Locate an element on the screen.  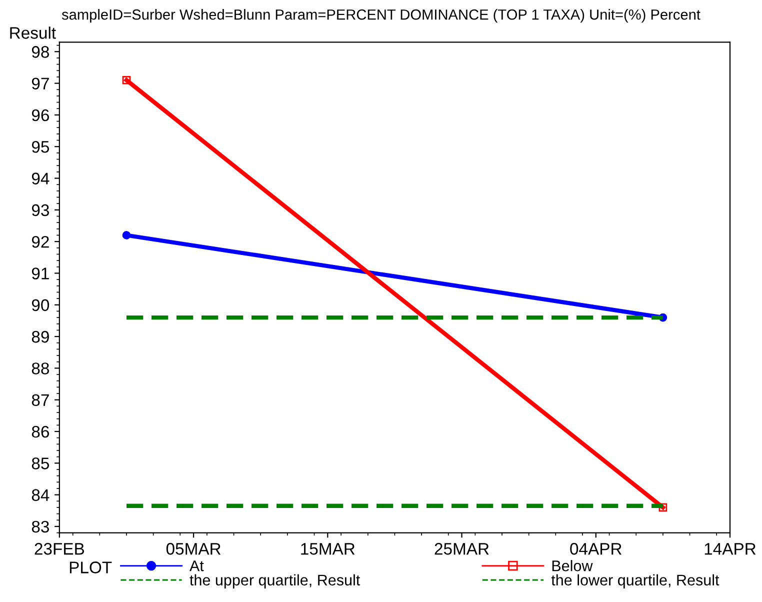
chart-title: sampleID=Surber Wshed=Blunn Param=PERCENT DOMINANCE (TOP 1 TAXA) Unit=(%) Percent is located at coordinates (381, 16).